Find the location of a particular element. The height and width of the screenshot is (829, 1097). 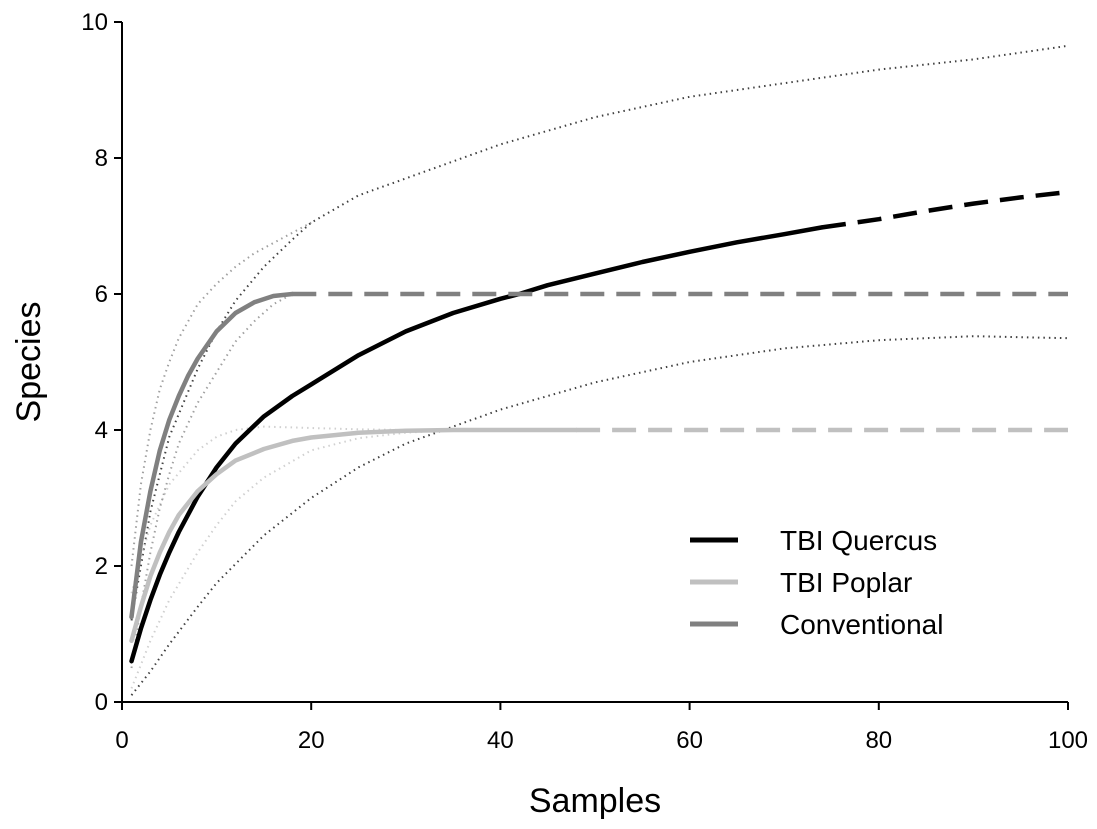

x-tick-label: 100 is located at coordinates (1068, 740).